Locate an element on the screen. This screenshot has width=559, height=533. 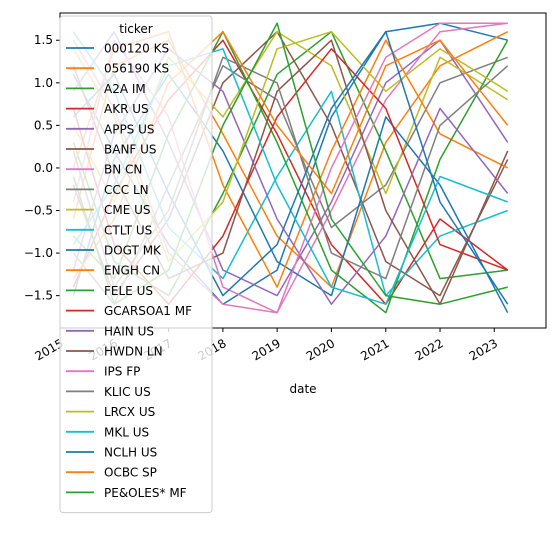
legend-label: IPS FP is located at coordinates (122, 372).